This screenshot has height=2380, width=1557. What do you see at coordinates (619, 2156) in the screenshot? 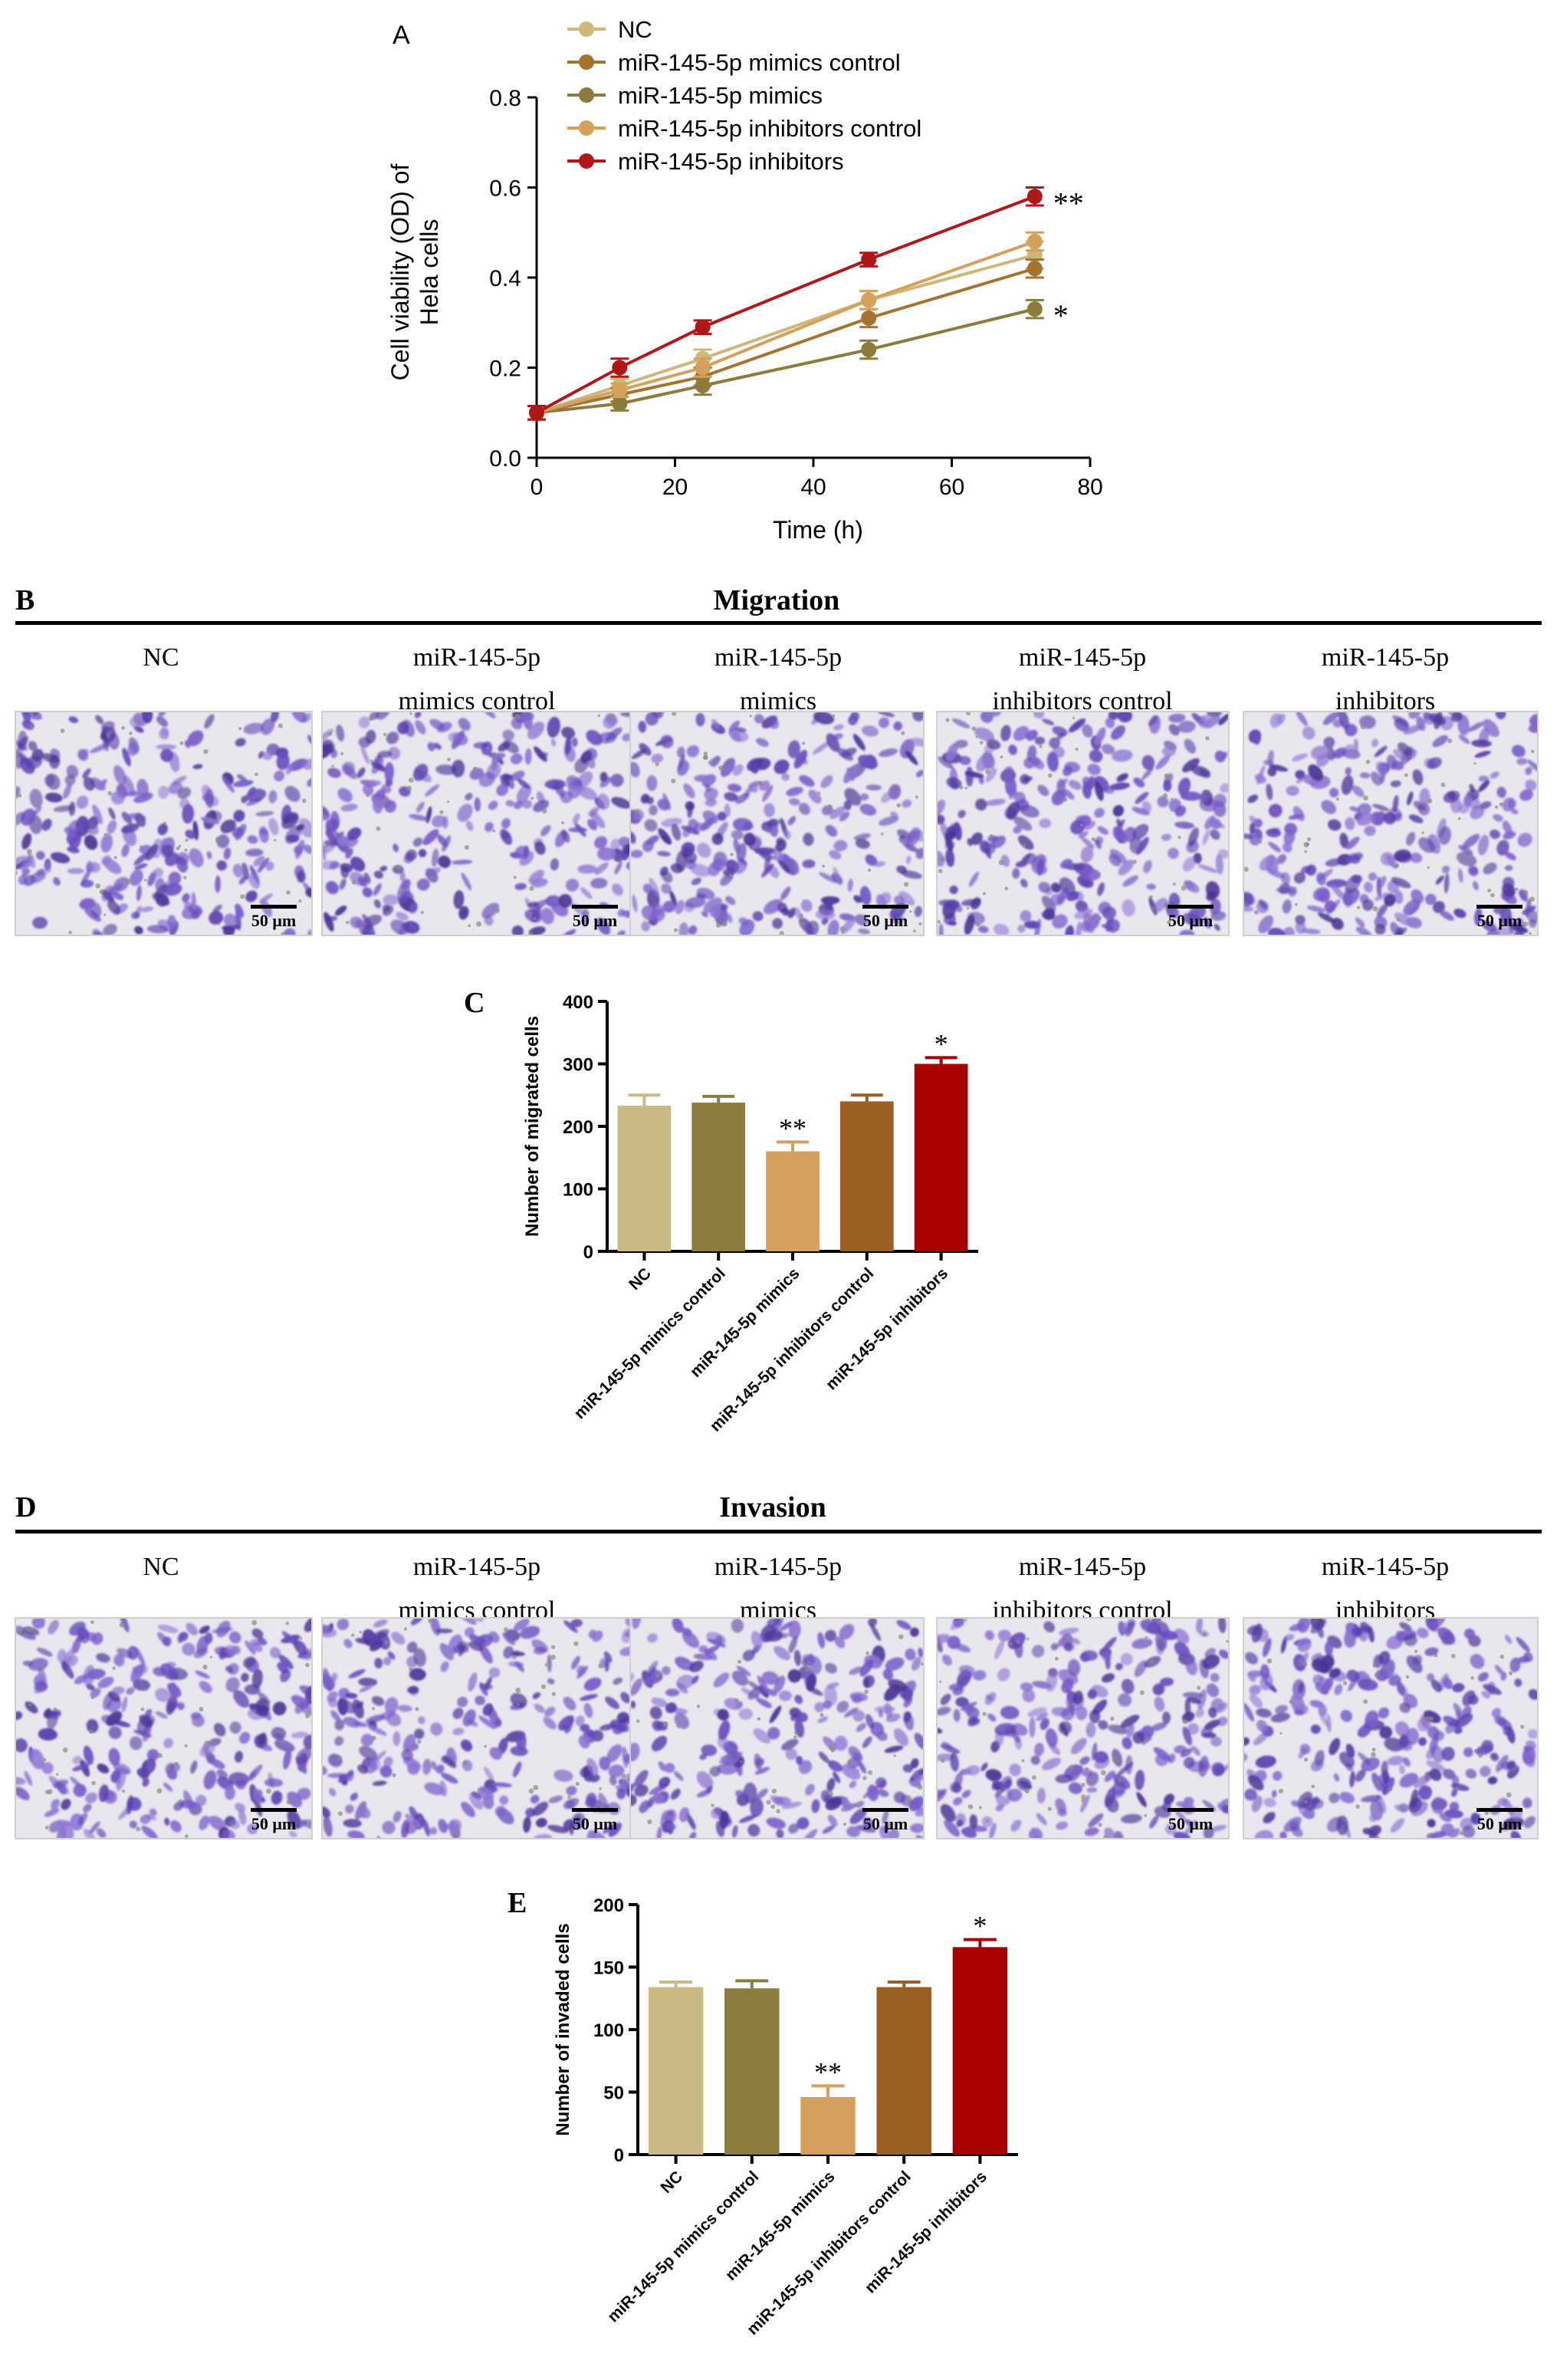
I see `panel-e-y-tick-label: 0` at bounding box center [619, 2156].